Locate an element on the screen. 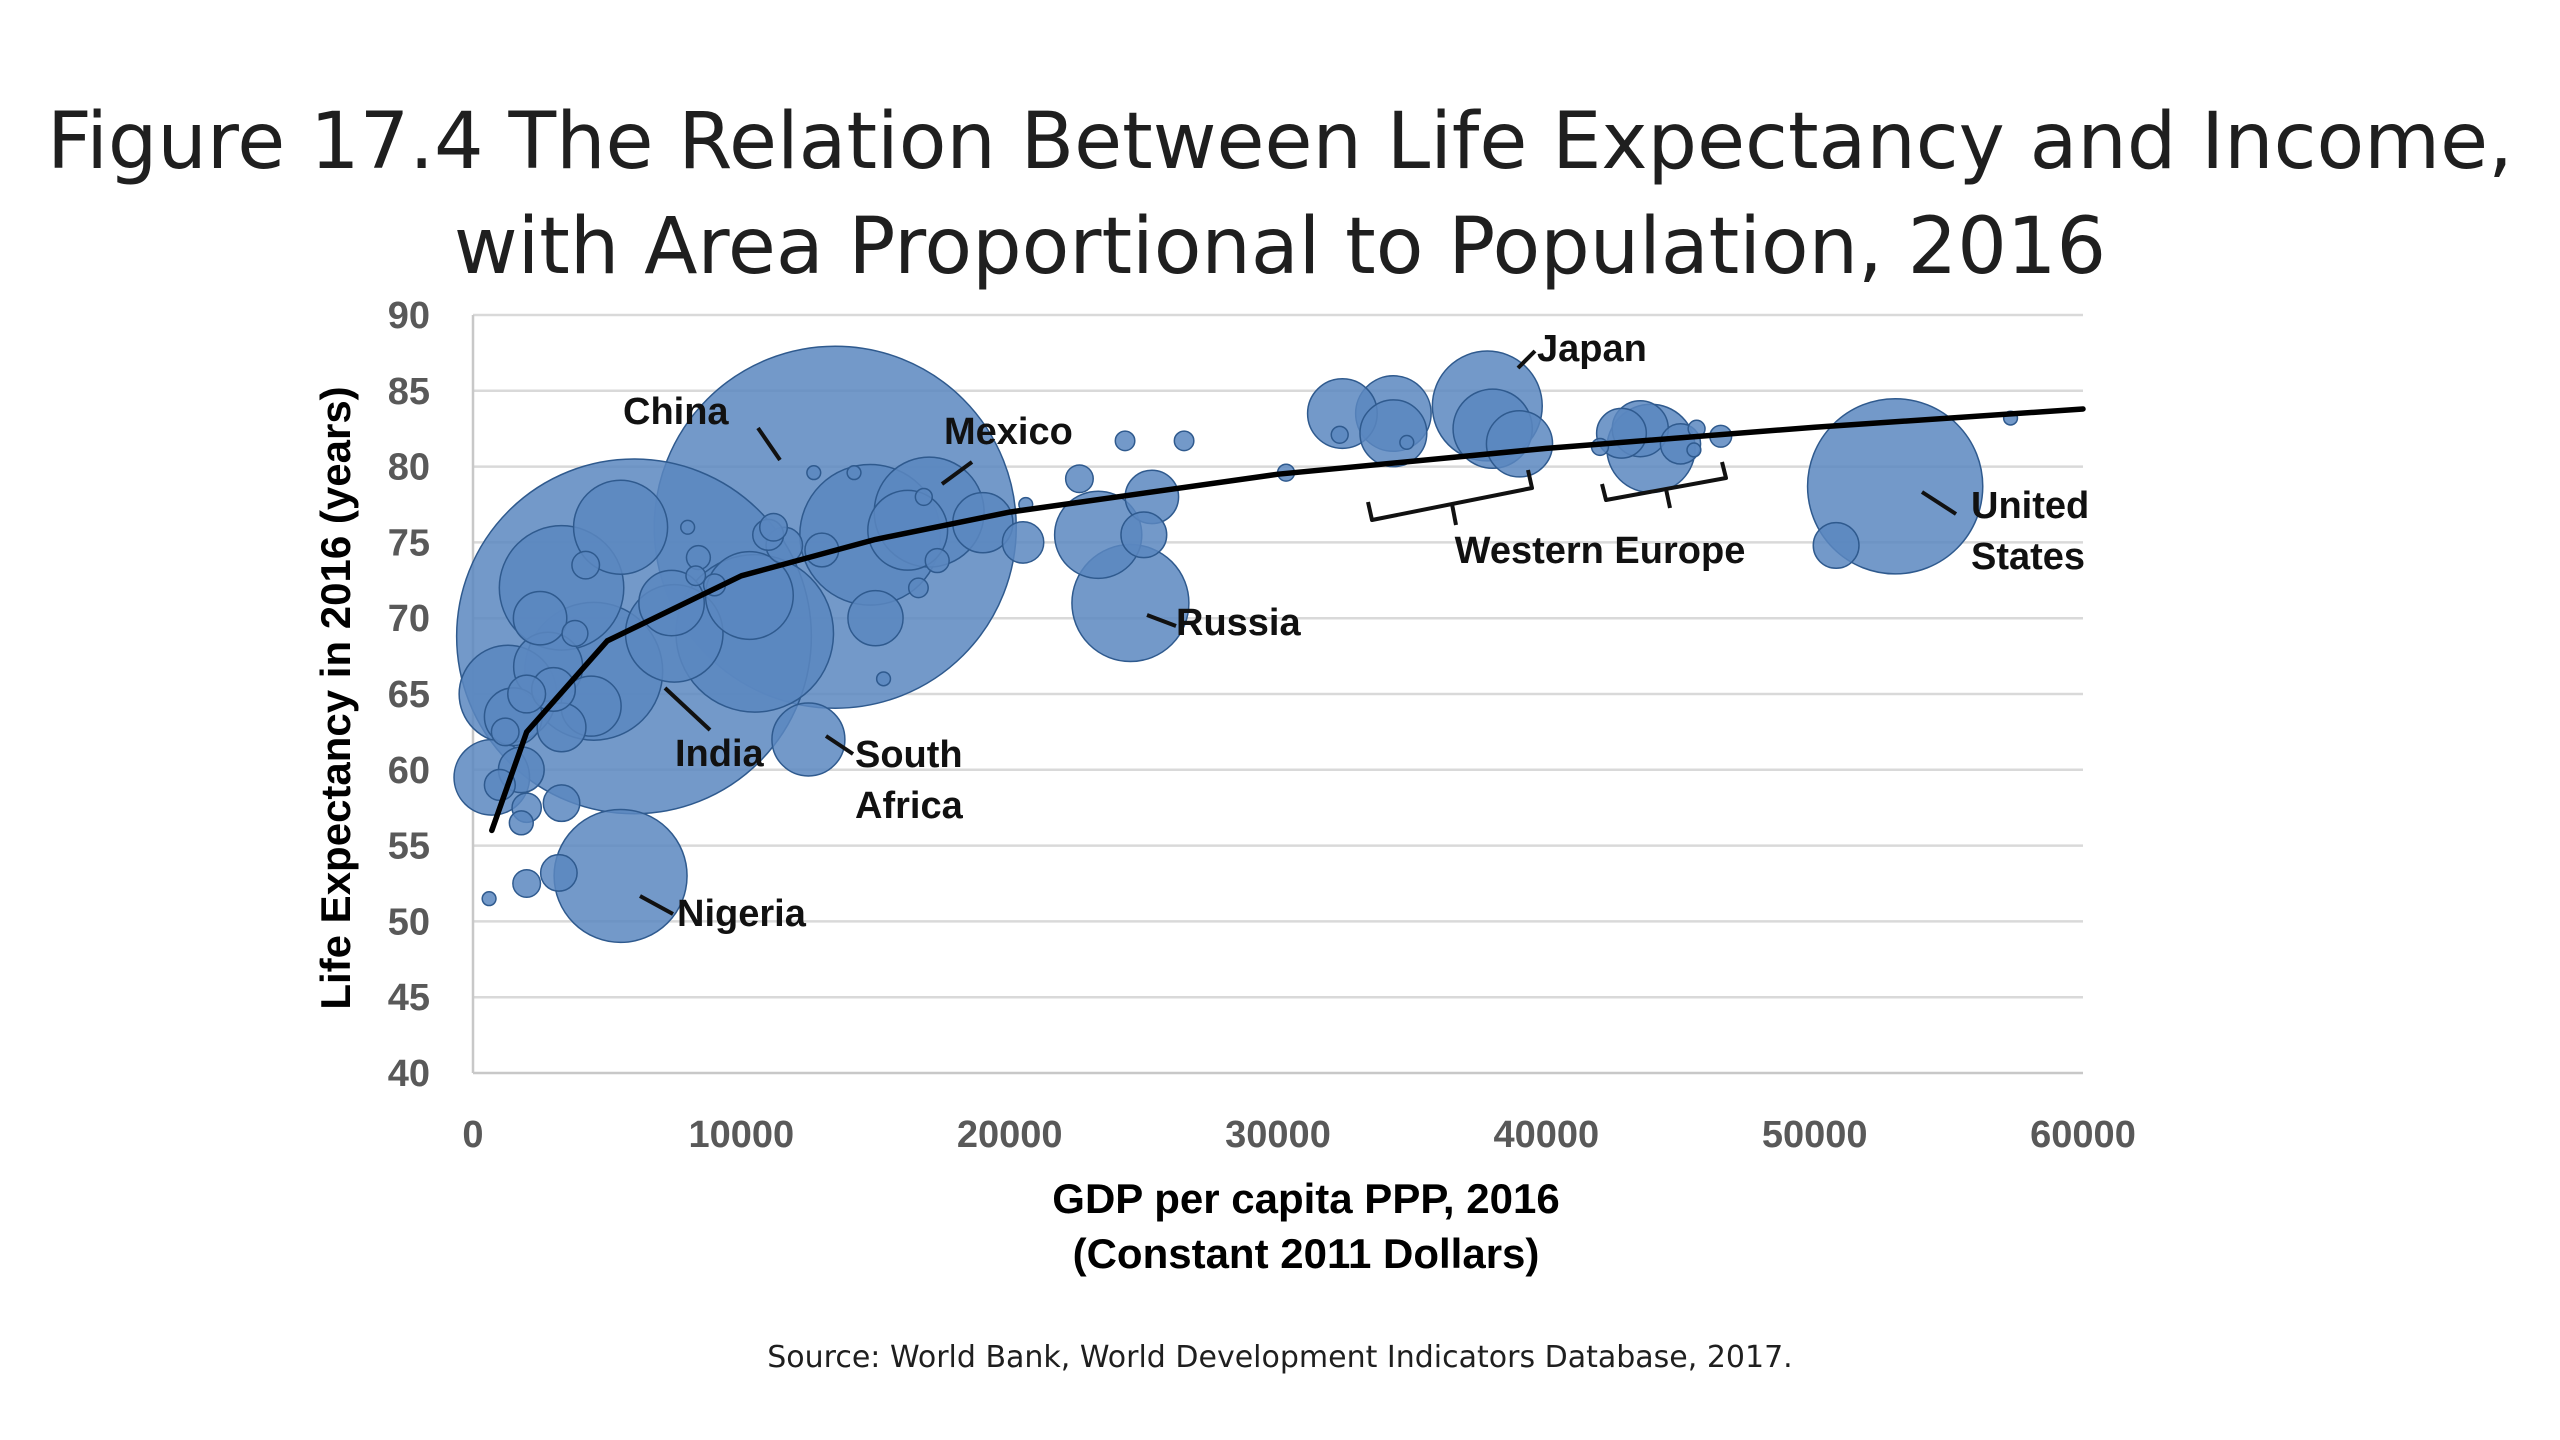 This screenshot has width=2560, height=1440. bubble-south-africa is located at coordinates (808, 739).